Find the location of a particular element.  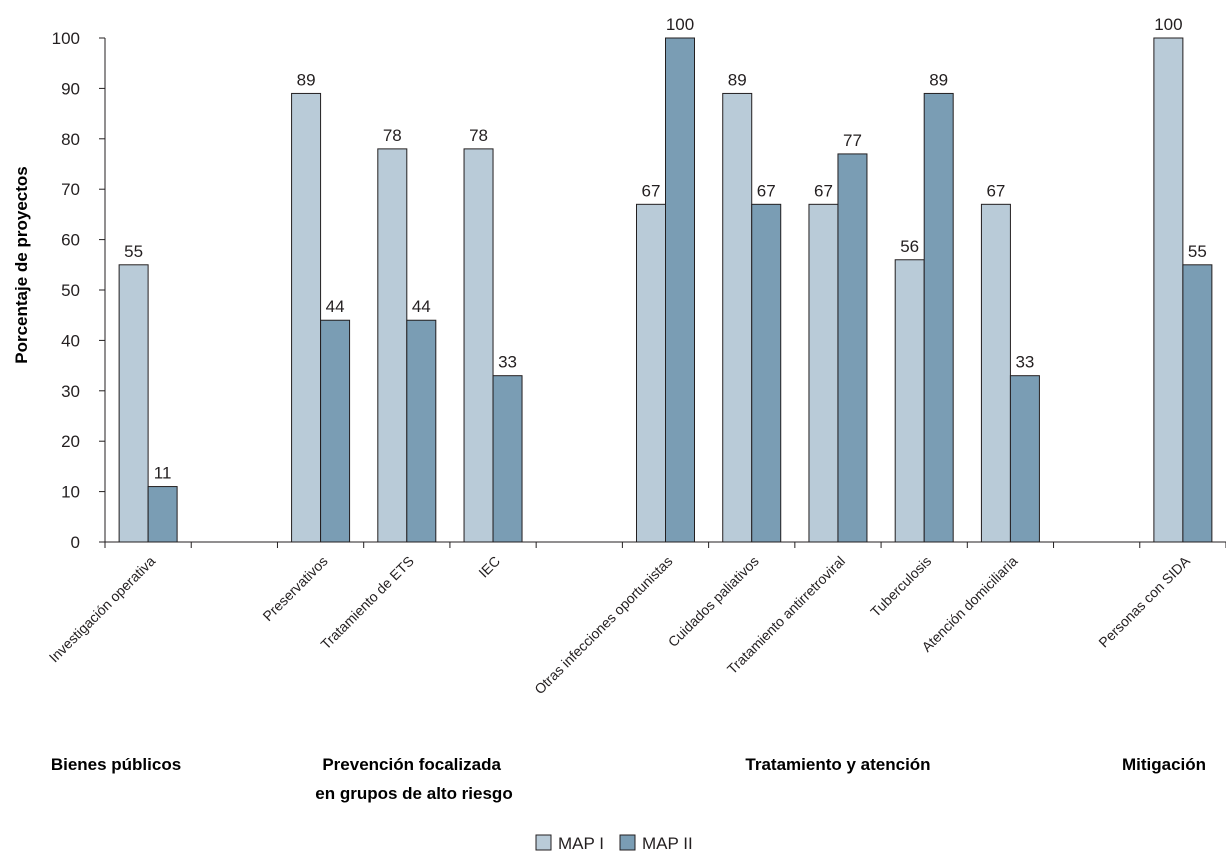

category-label: Atención domiciliaria is located at coordinates (969, 604).